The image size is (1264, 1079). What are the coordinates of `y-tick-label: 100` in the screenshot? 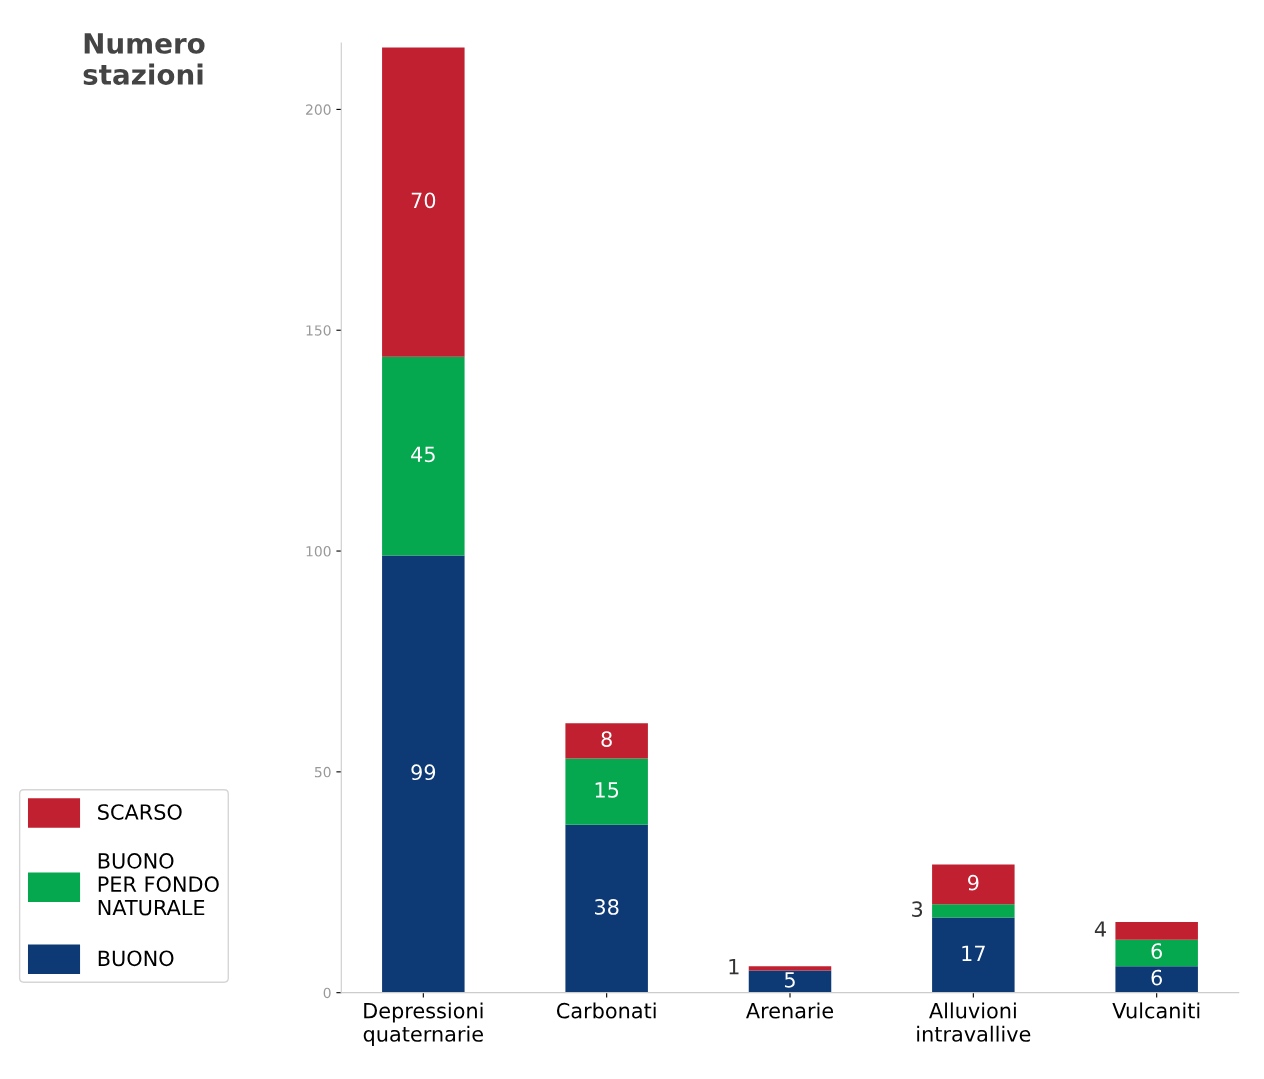 It's located at (318, 551).